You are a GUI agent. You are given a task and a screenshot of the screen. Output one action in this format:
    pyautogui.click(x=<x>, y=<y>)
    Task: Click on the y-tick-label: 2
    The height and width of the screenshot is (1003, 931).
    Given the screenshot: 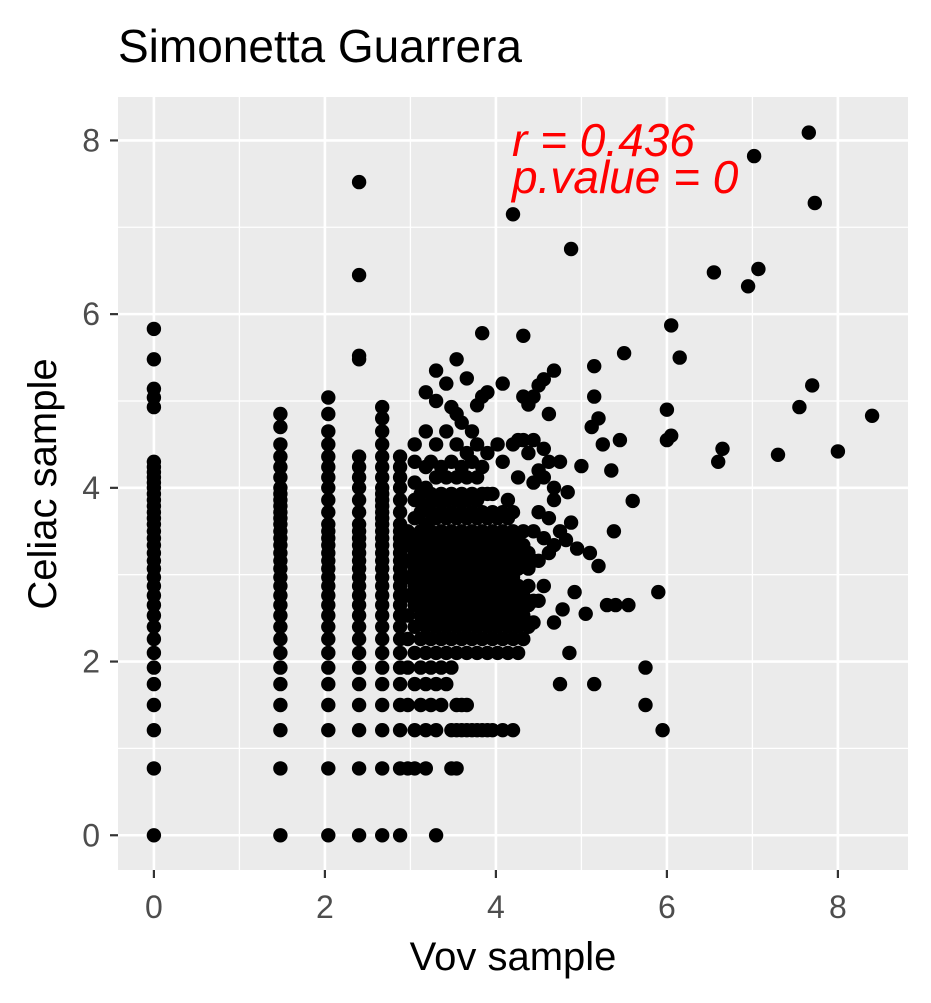 What is the action you would take?
    pyautogui.click(x=91, y=662)
    